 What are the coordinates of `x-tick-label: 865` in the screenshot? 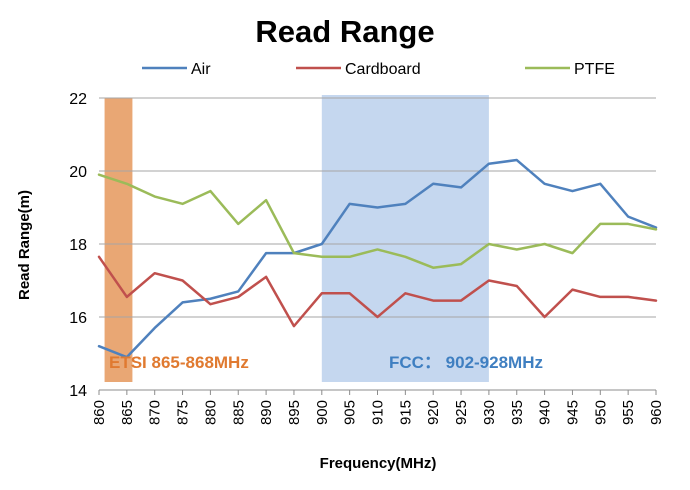 It's located at (127, 412).